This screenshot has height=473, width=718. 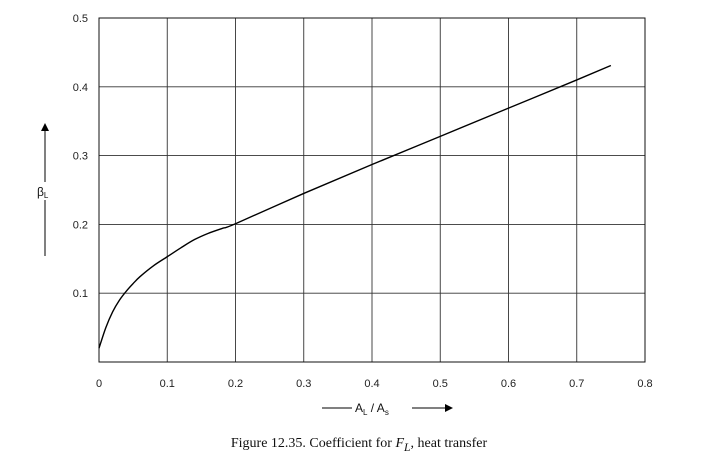 What do you see at coordinates (80, 19) in the screenshot?
I see `y-tick-label: 0.5` at bounding box center [80, 19].